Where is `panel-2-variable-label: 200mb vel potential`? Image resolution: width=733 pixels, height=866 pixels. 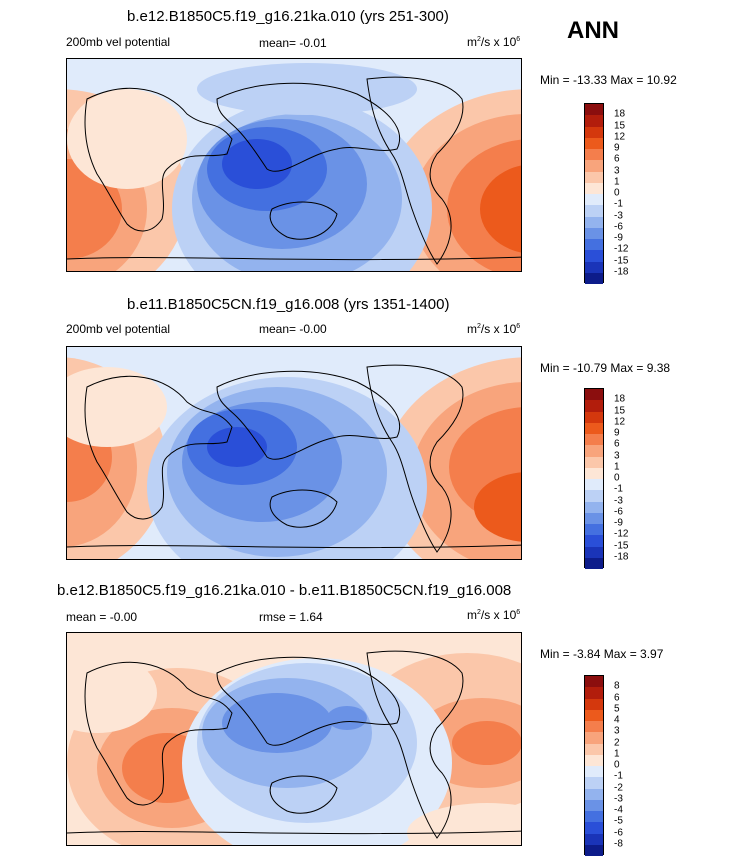
panel-2-variable-label: 200mb vel potential is located at coordinates (118, 329).